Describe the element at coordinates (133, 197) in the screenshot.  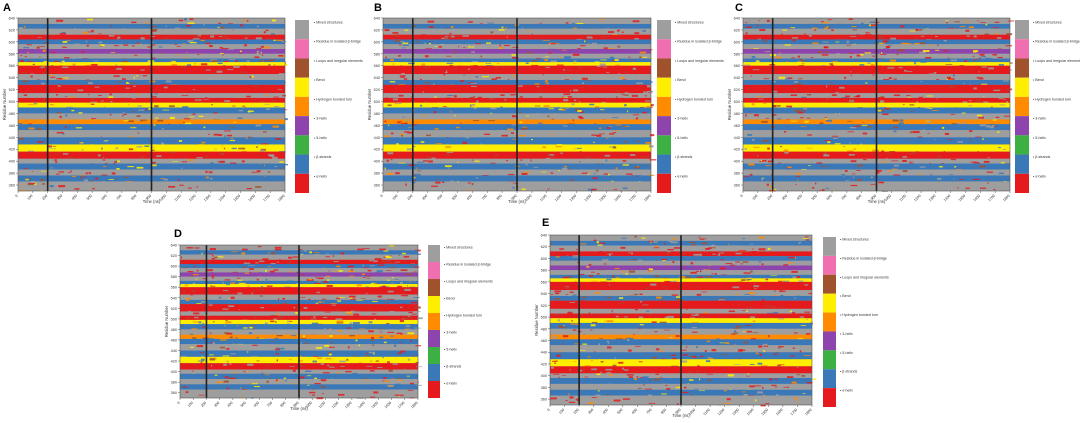
I see `x-tick-label: 800` at that location.